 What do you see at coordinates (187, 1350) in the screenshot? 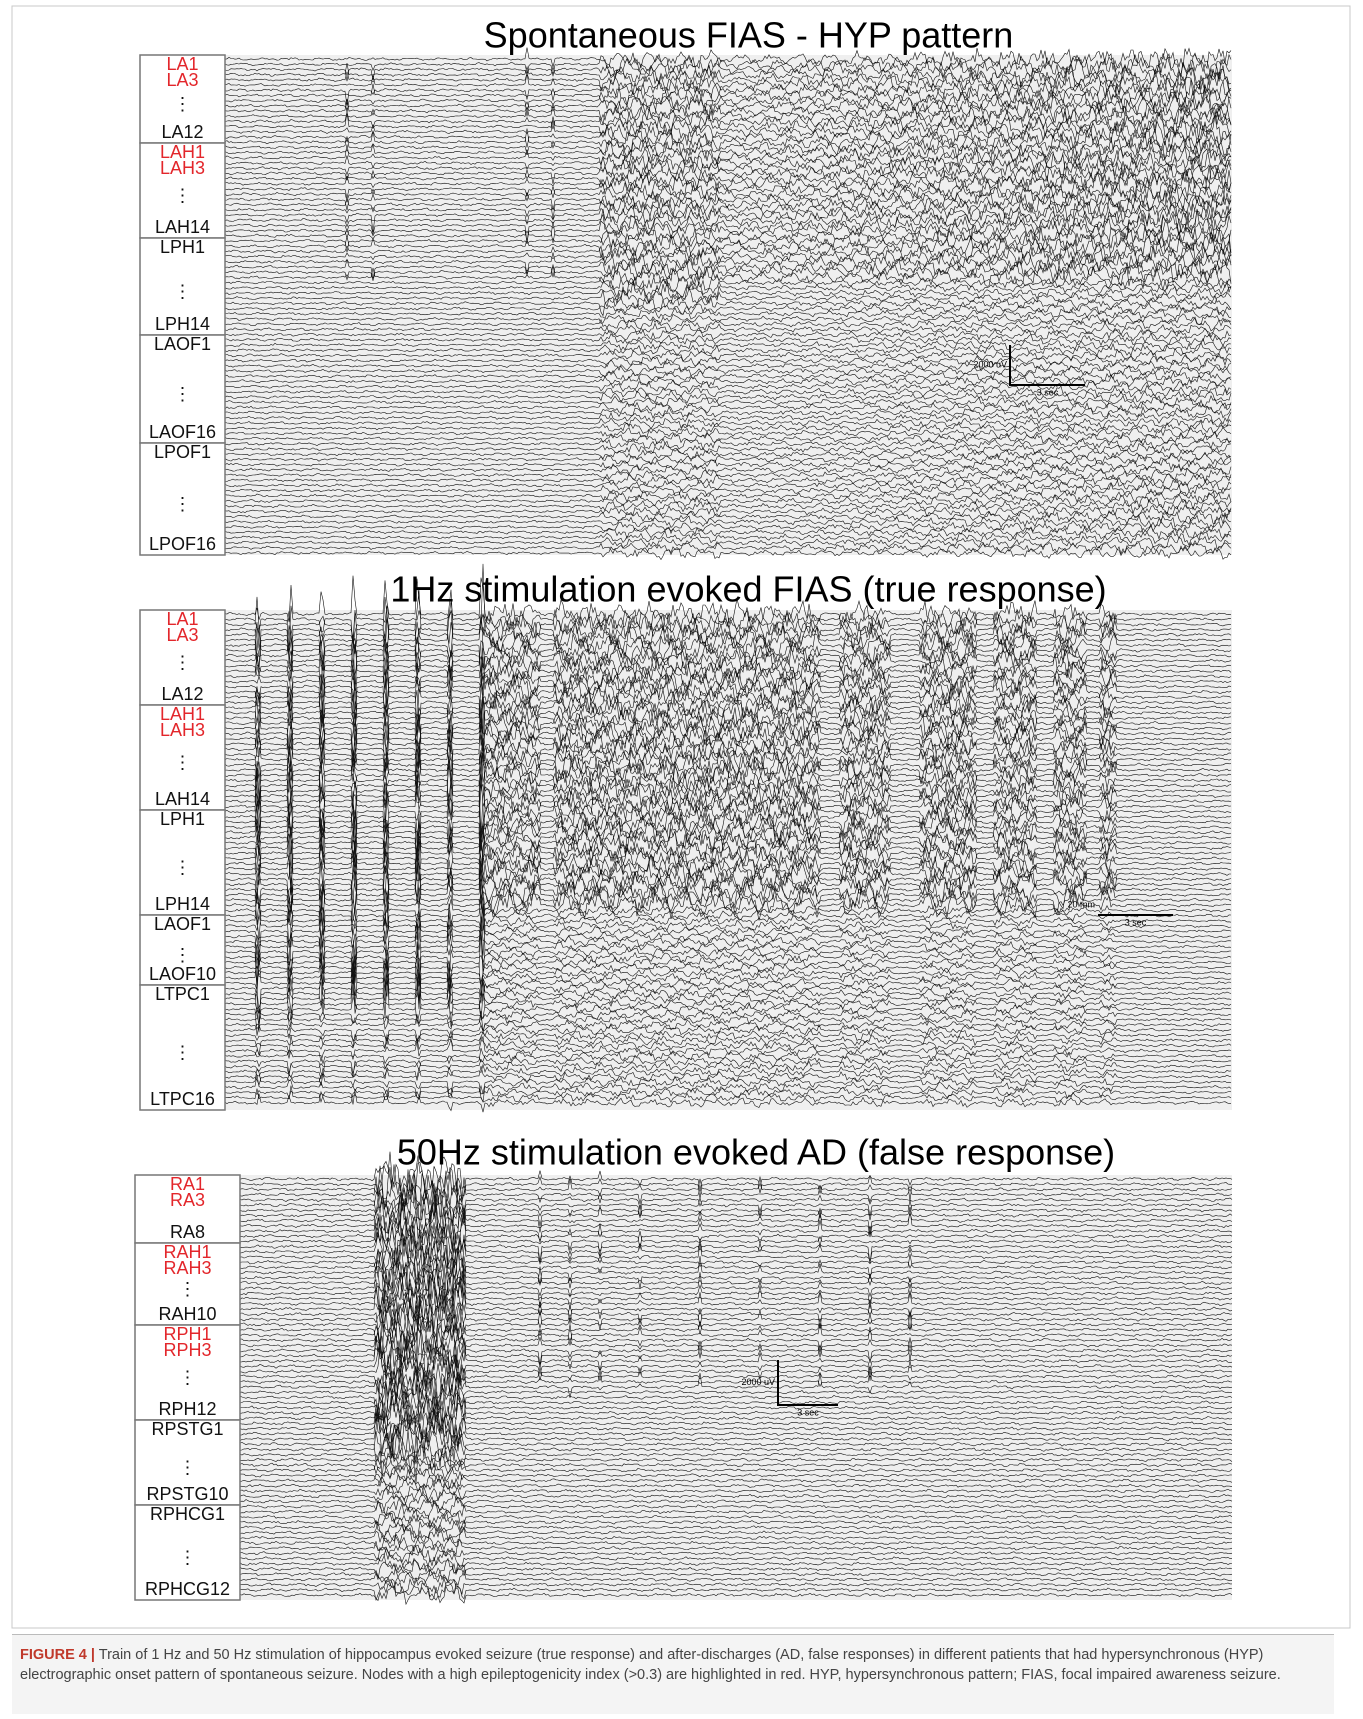
I see `channel-label: RPH3` at bounding box center [187, 1350].